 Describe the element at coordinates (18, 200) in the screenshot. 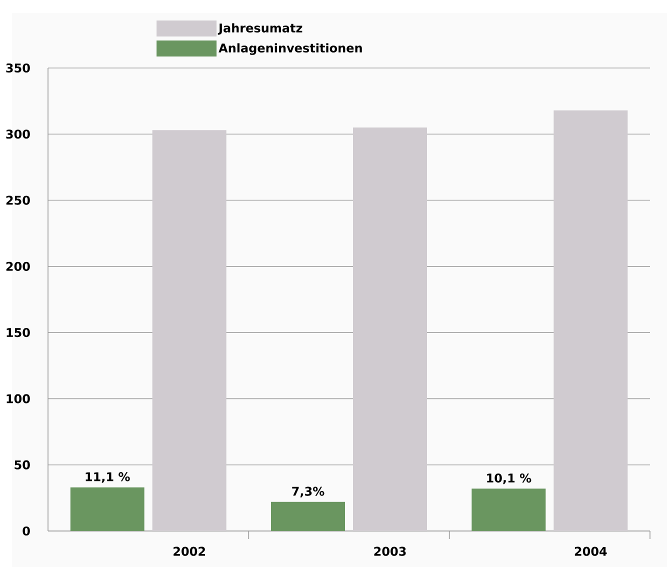

I see `y-tick-label: 250` at that location.